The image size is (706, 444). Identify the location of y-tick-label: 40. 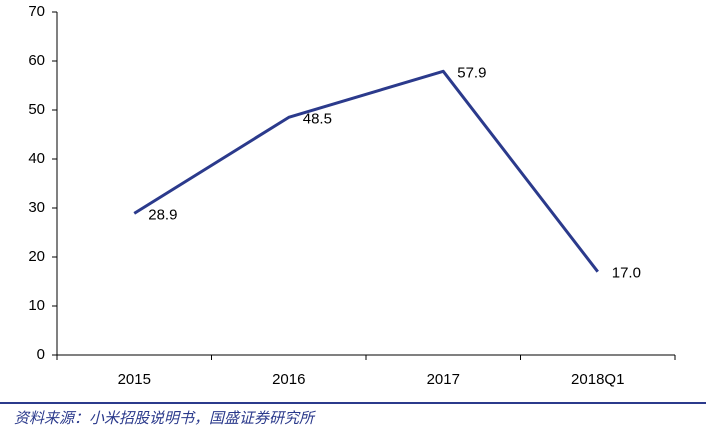
(36, 158).